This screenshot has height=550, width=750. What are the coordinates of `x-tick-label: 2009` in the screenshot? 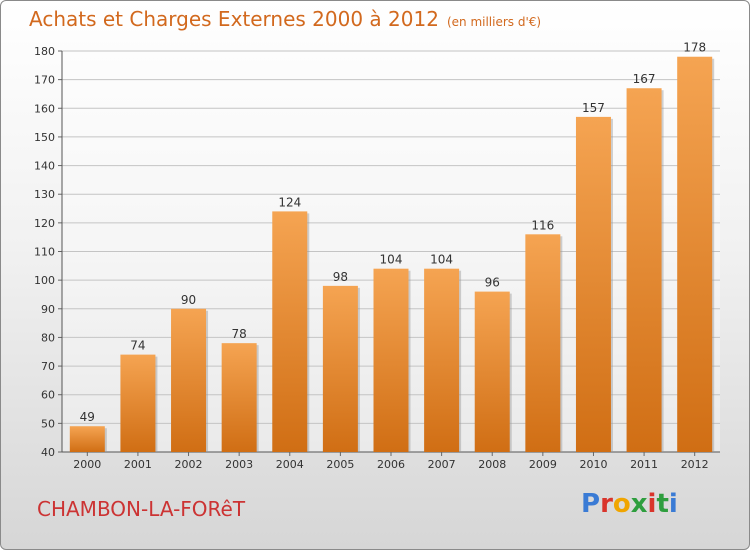 It's located at (543, 464).